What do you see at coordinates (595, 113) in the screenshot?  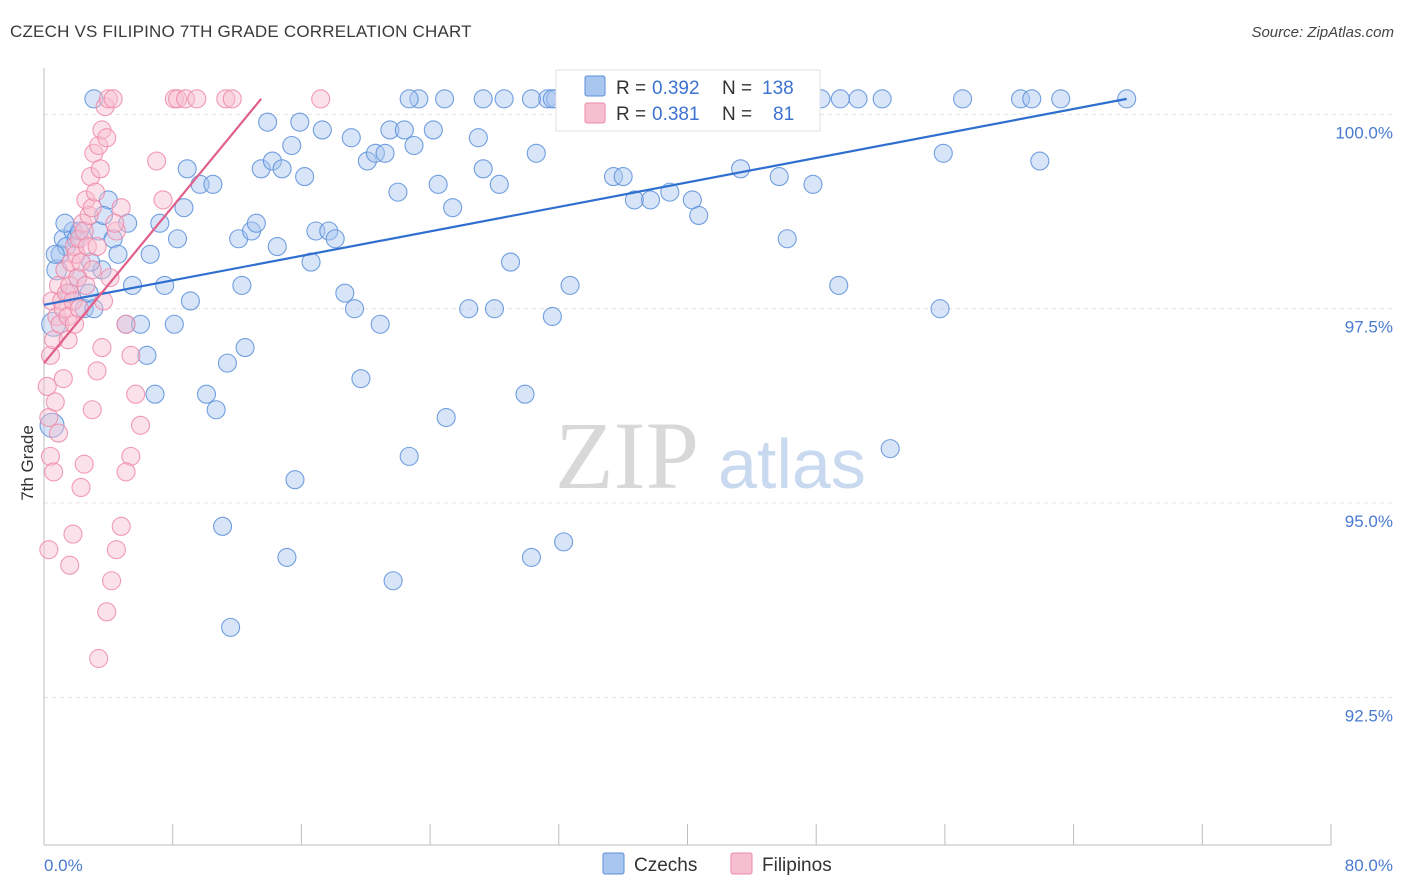 I see `legend-swatch-filipino` at bounding box center [595, 113].